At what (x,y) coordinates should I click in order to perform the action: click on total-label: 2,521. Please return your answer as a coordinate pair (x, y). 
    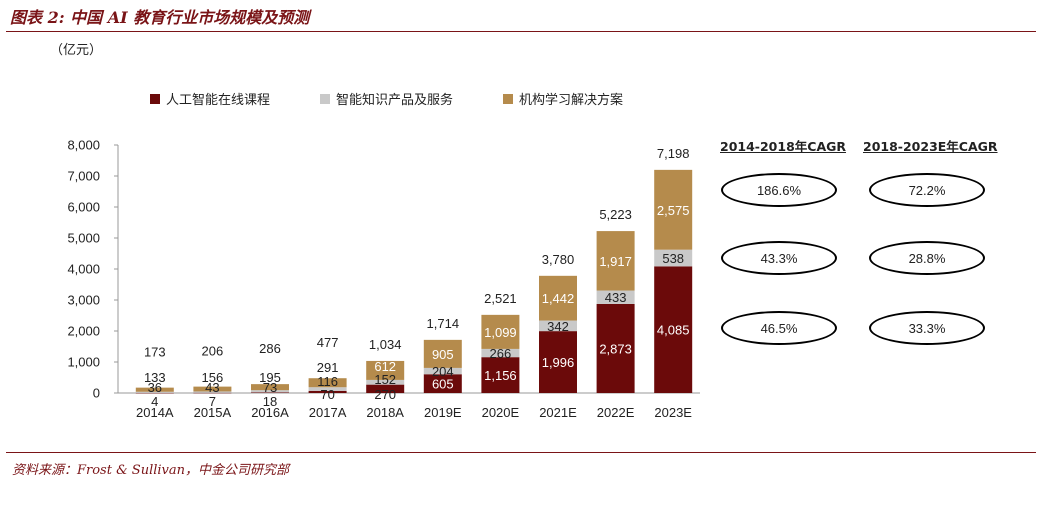
    Looking at the image, I should click on (500, 298).